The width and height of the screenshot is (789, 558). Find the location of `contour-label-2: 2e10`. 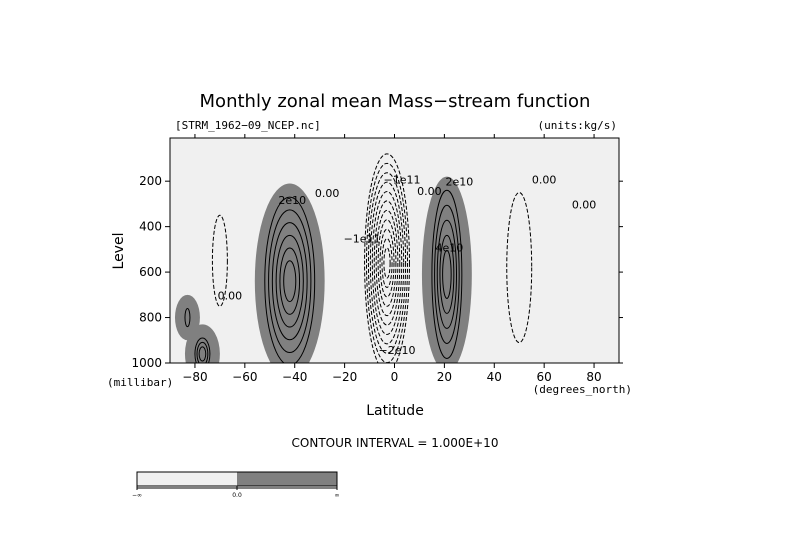

contour-label-2: 2e10 is located at coordinates (459, 182).